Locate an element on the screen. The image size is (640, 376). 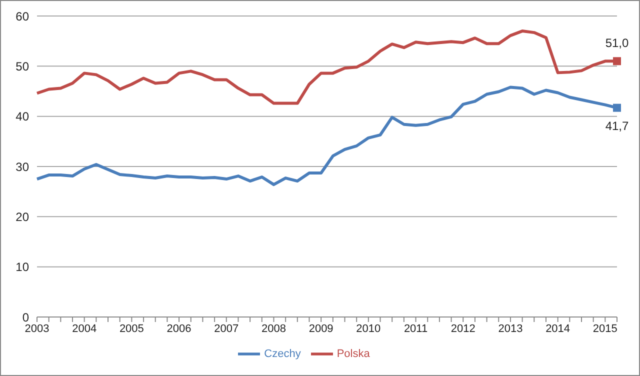
y-tick-label: 50 is located at coordinates (23, 66).